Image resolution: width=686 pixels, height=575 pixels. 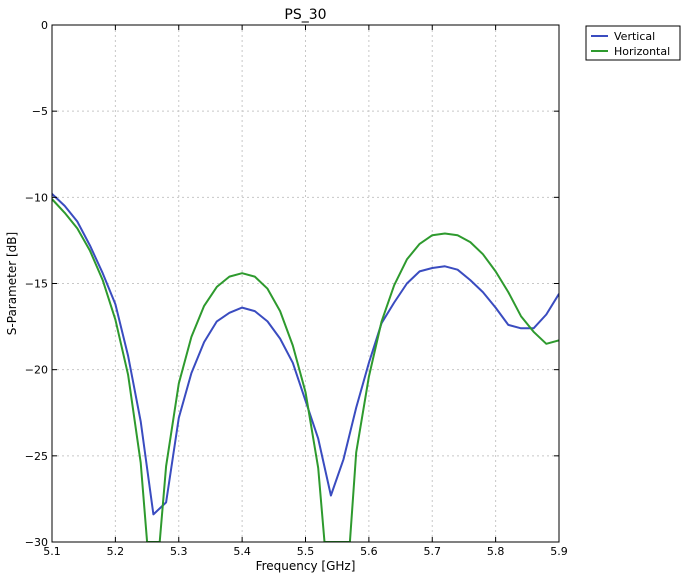 What do you see at coordinates (40, 111) in the screenshot?
I see `y-tick-label: −5` at bounding box center [40, 111].